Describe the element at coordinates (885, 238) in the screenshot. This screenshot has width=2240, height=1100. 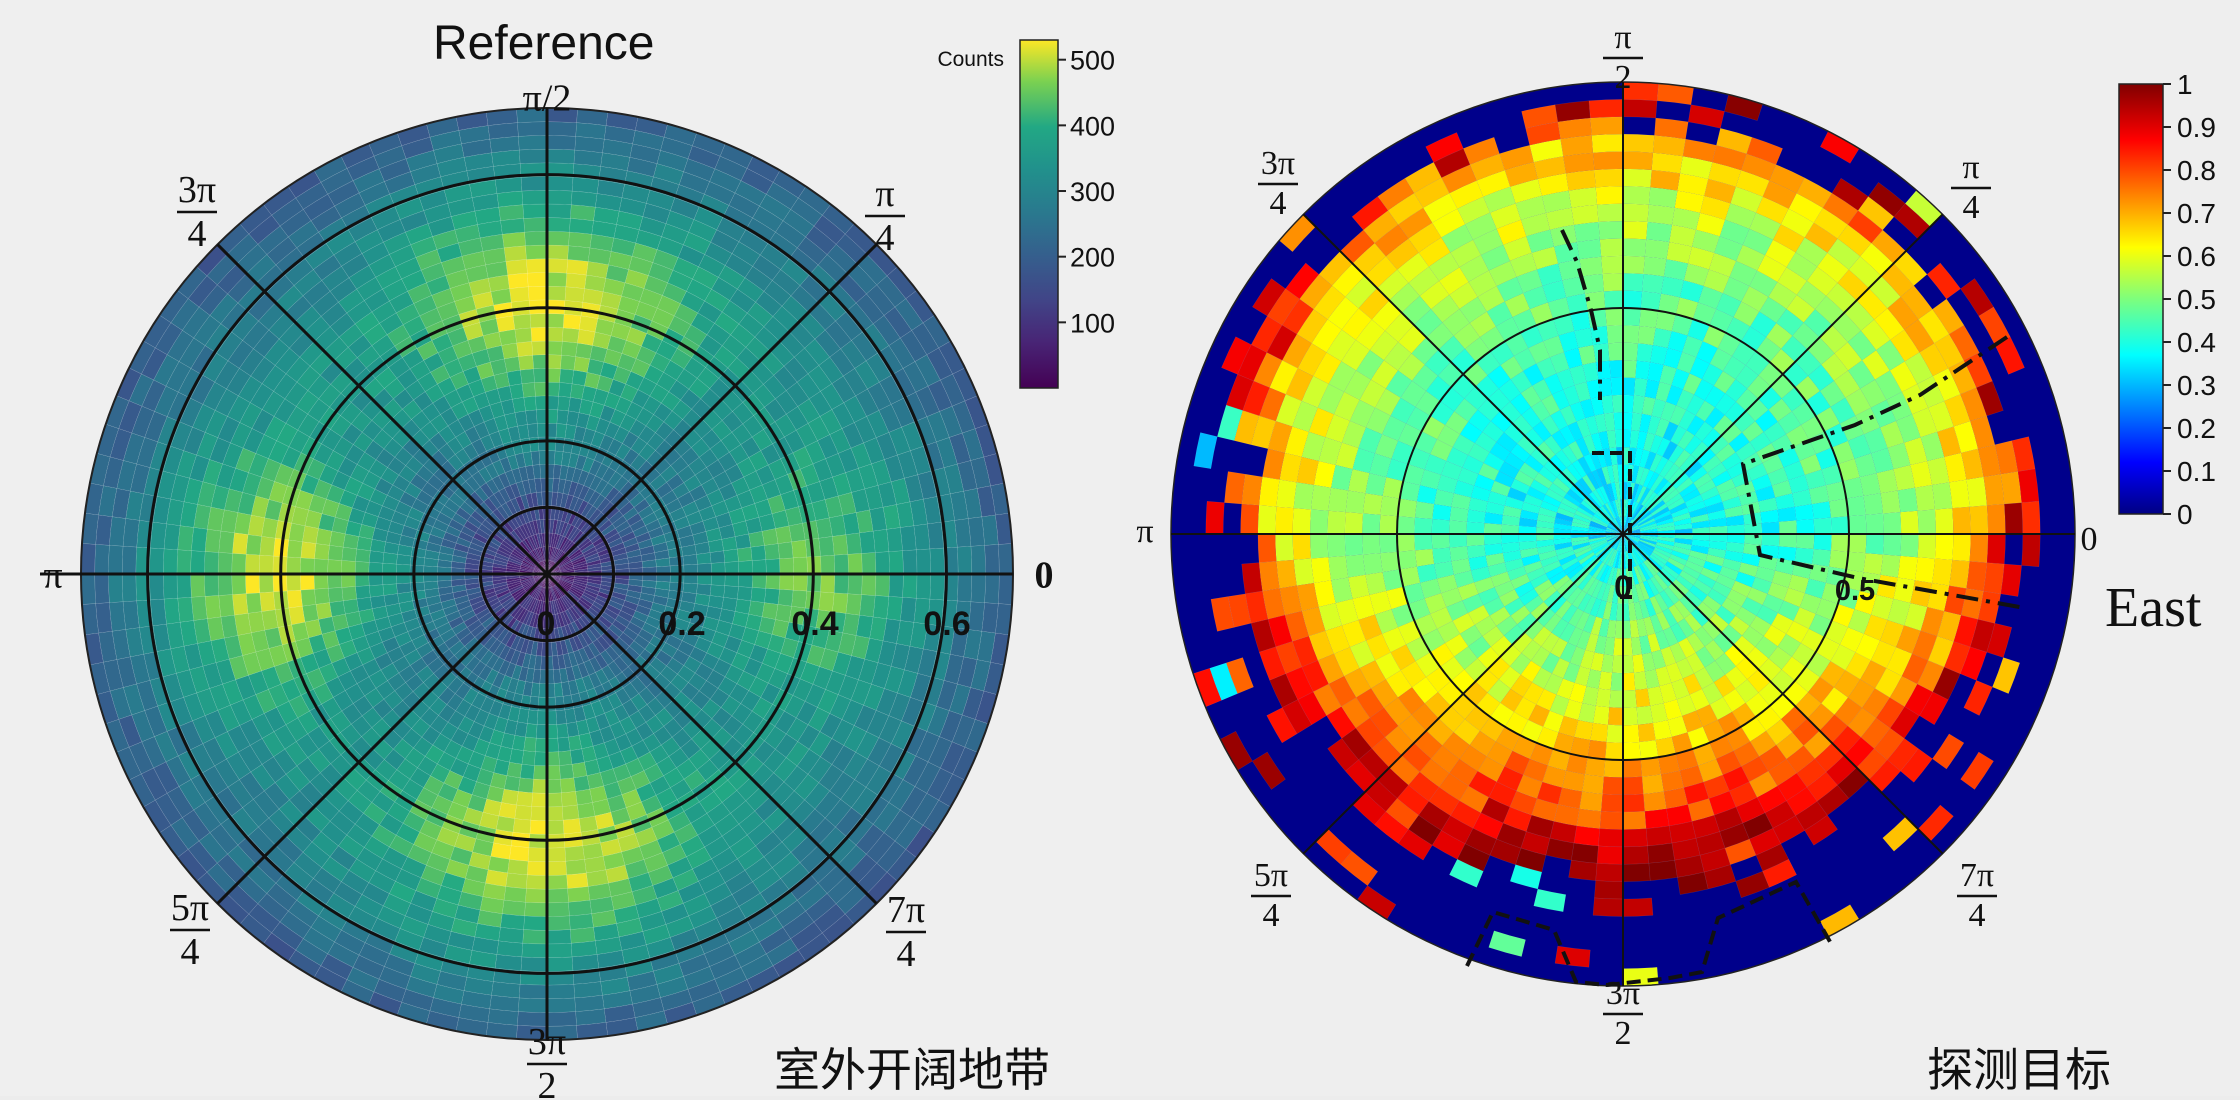
I see `angle-label-q1-denominator: 4` at that location.